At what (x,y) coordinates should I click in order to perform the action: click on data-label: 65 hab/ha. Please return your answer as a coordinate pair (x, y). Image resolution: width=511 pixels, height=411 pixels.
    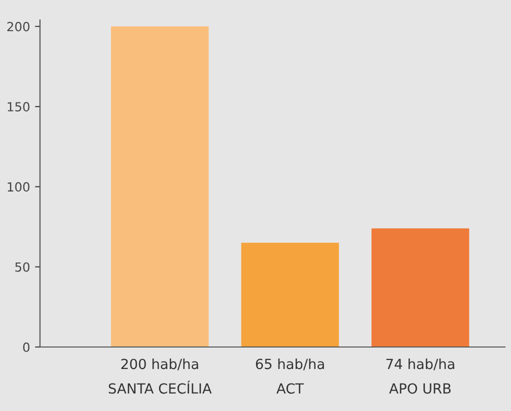
    Looking at the image, I should click on (290, 364).